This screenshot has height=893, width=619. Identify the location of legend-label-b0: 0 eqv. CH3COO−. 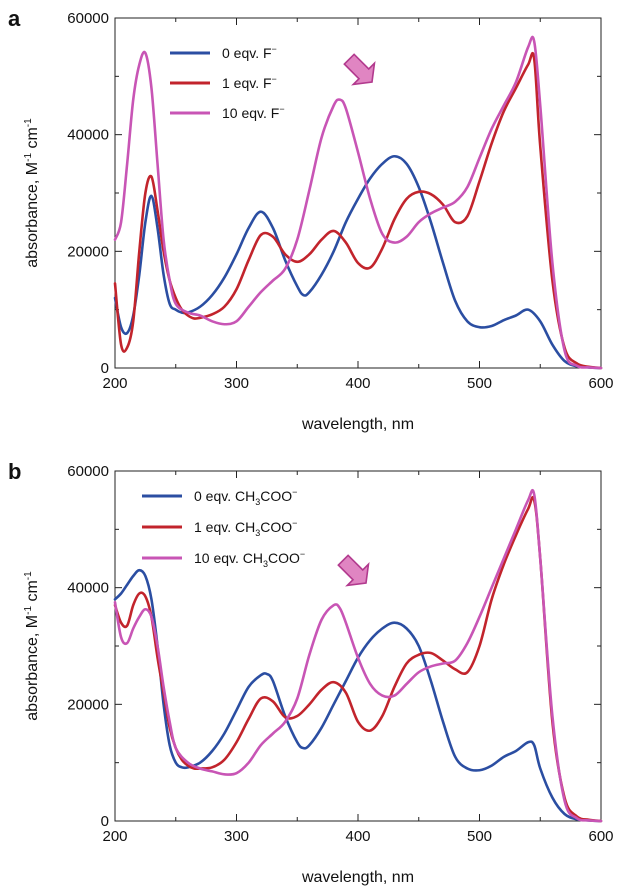
(245, 497).